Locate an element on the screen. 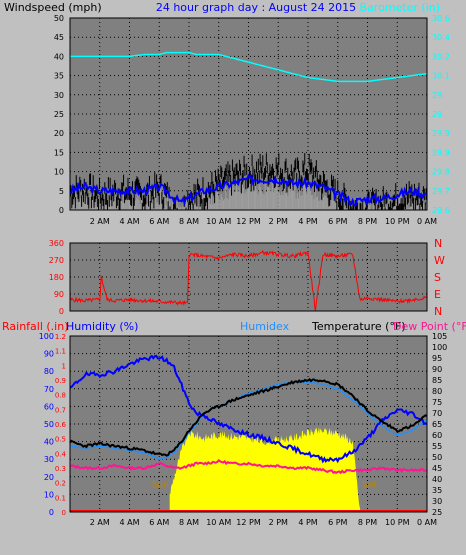 The height and width of the screenshot is (555, 466). windspeed-axis-title: Windspeed (mph) is located at coordinates (53, 7).